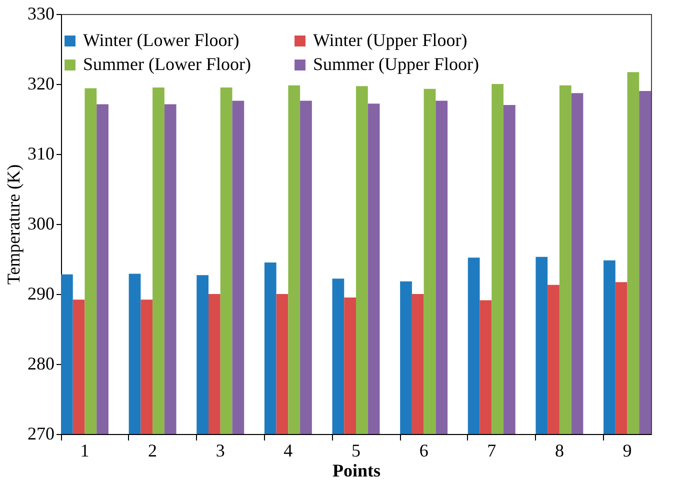 This screenshot has width=700, height=493. I want to click on y-tick-label: 280, so click(41, 364).